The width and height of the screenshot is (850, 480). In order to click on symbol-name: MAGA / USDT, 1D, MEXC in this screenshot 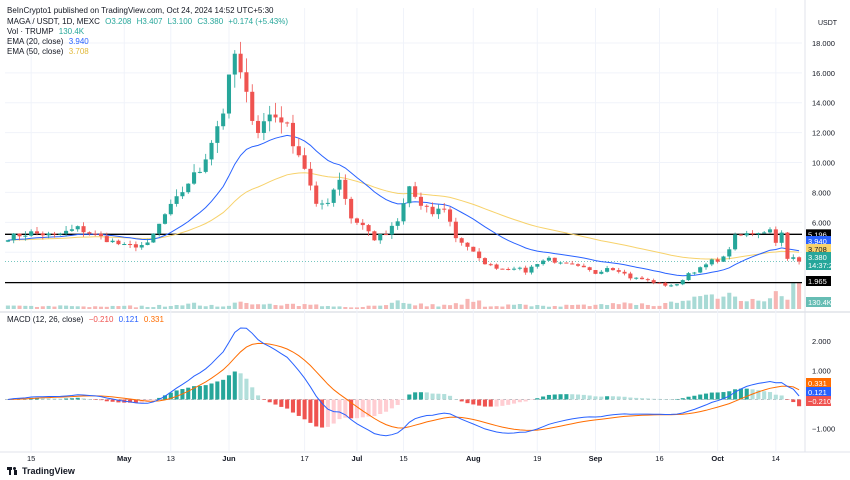, I will do `click(53, 21)`.